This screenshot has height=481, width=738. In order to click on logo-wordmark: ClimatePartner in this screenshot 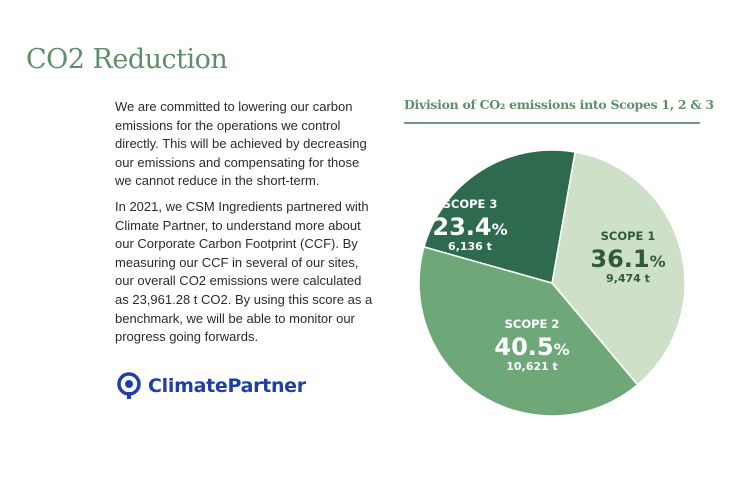, I will do `click(227, 386)`.